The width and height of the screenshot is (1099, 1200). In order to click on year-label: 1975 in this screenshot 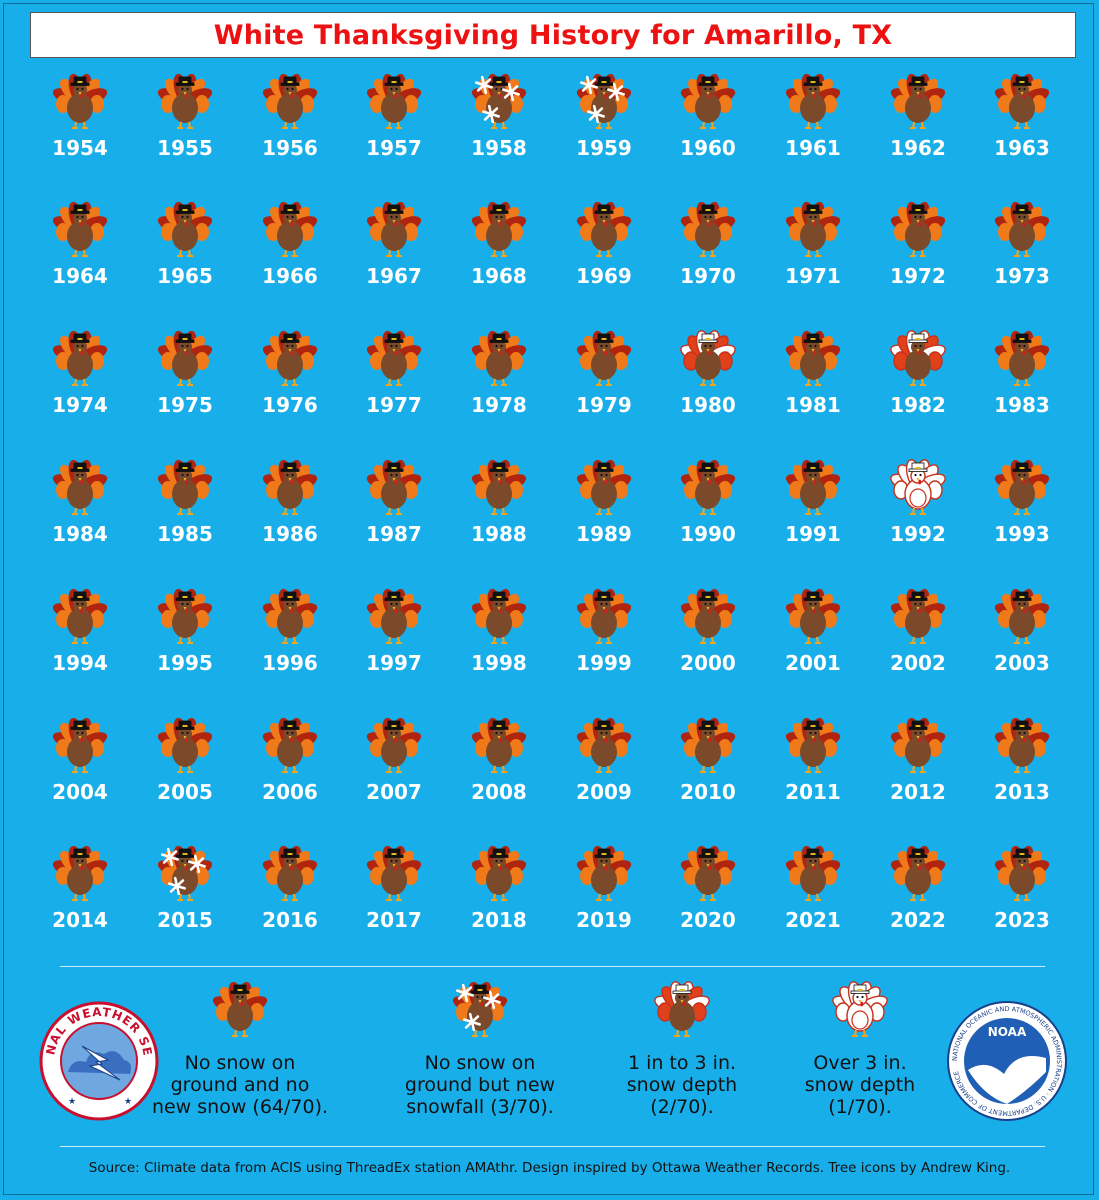, I will do `click(185, 405)`.